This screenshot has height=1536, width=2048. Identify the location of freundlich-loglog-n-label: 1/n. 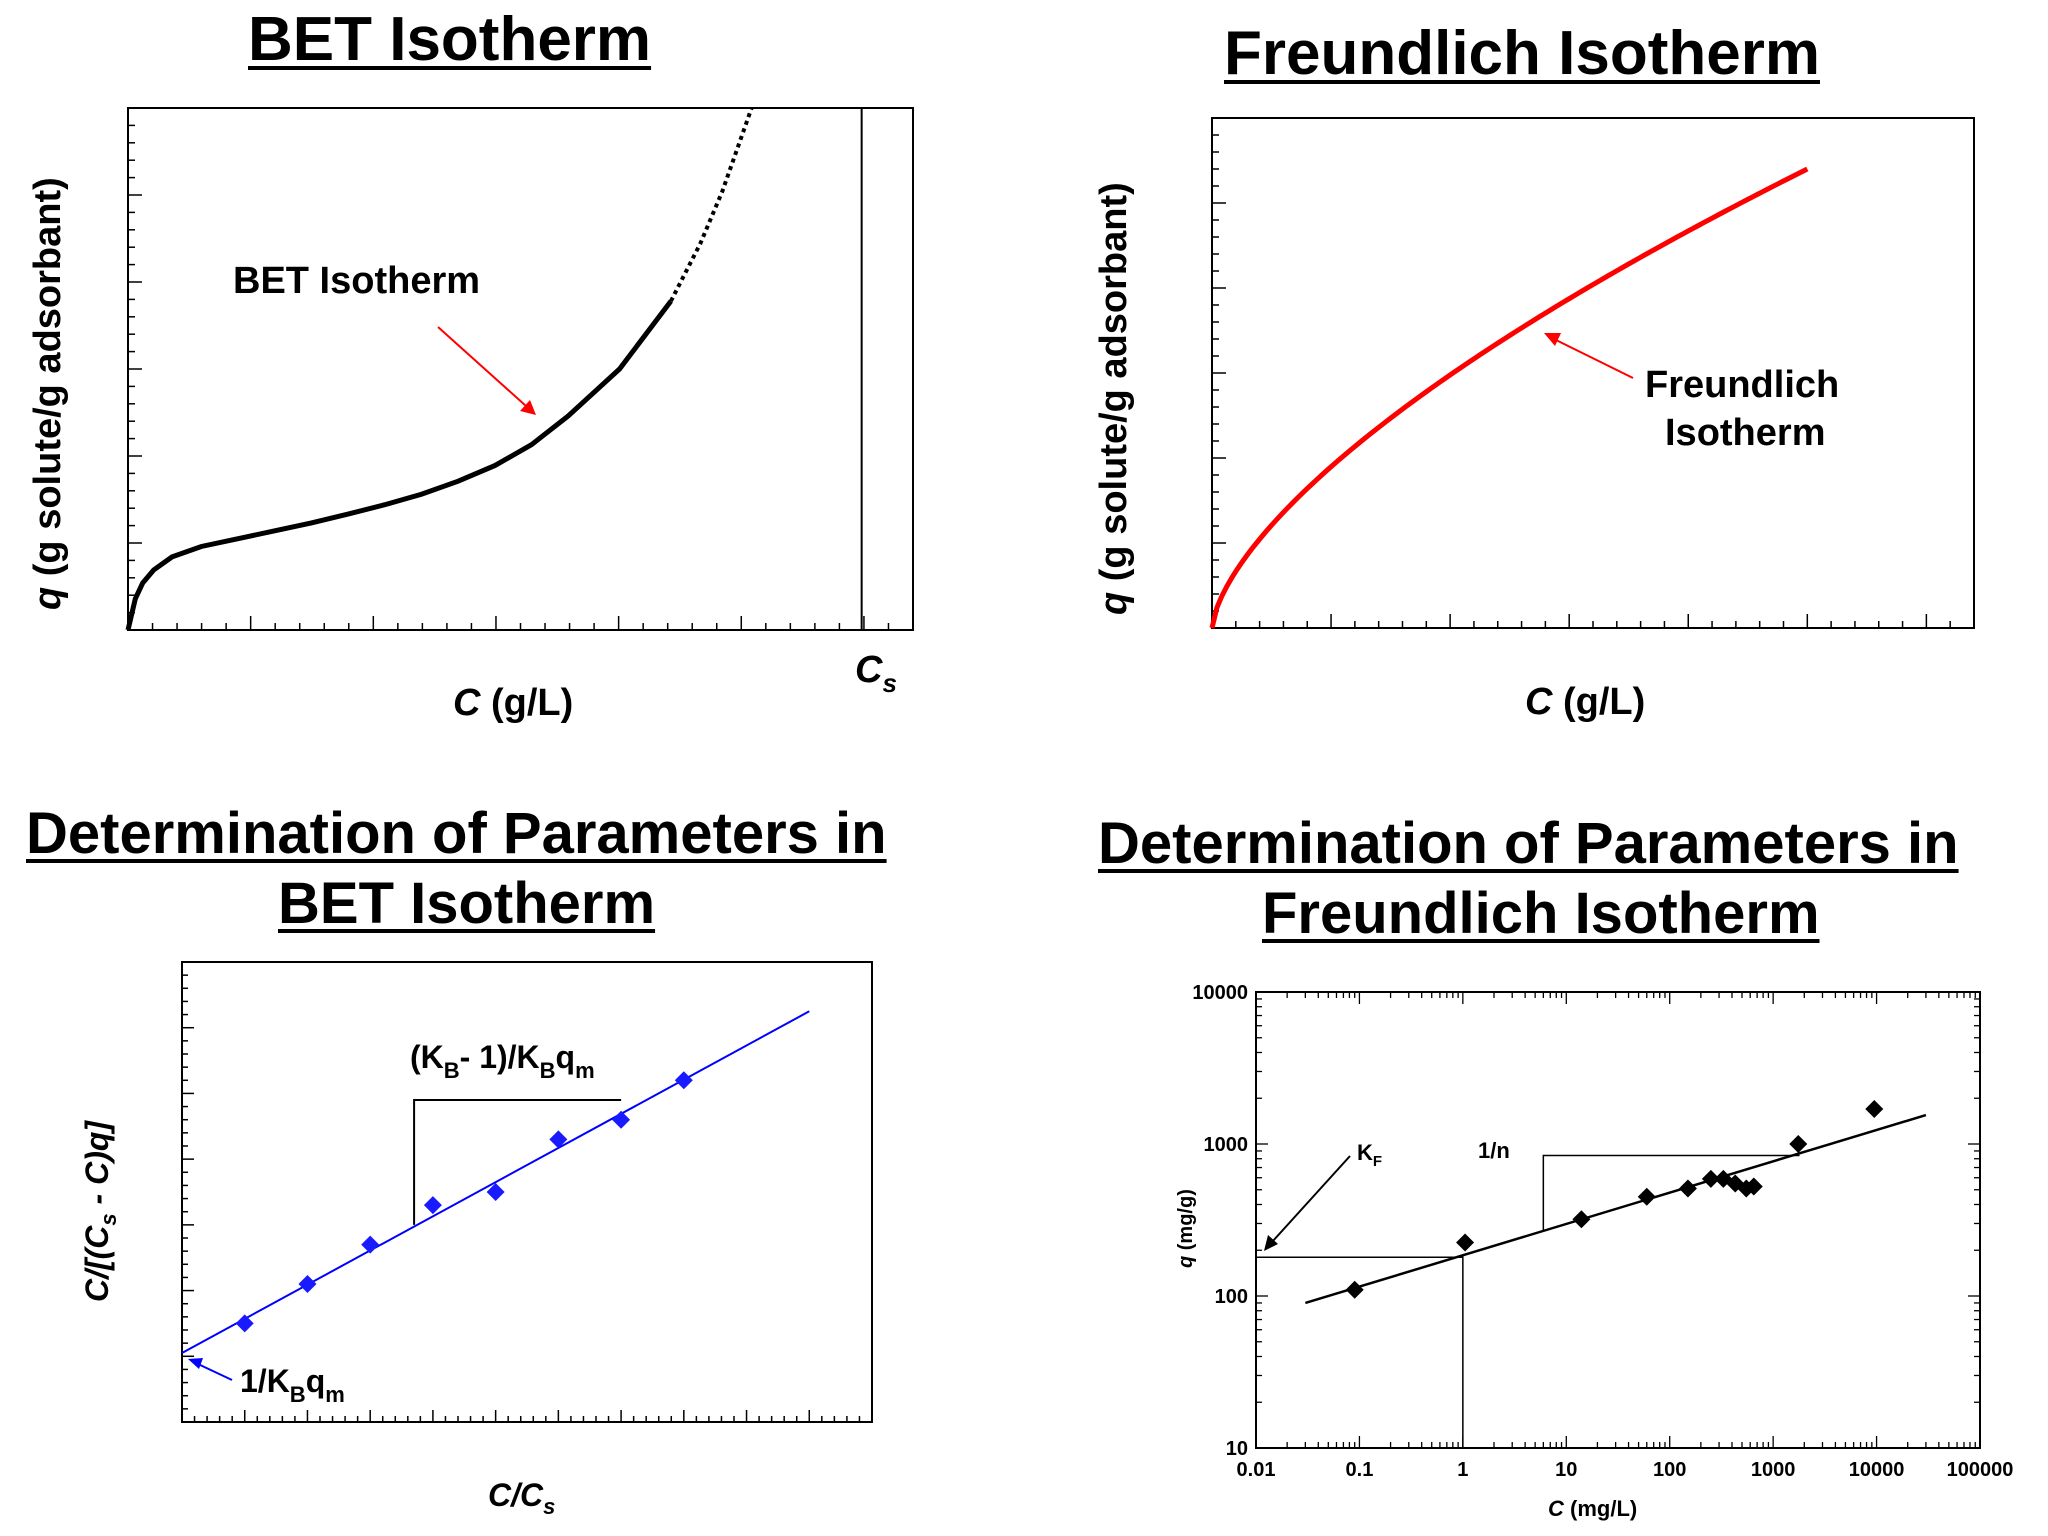
(1494, 1150).